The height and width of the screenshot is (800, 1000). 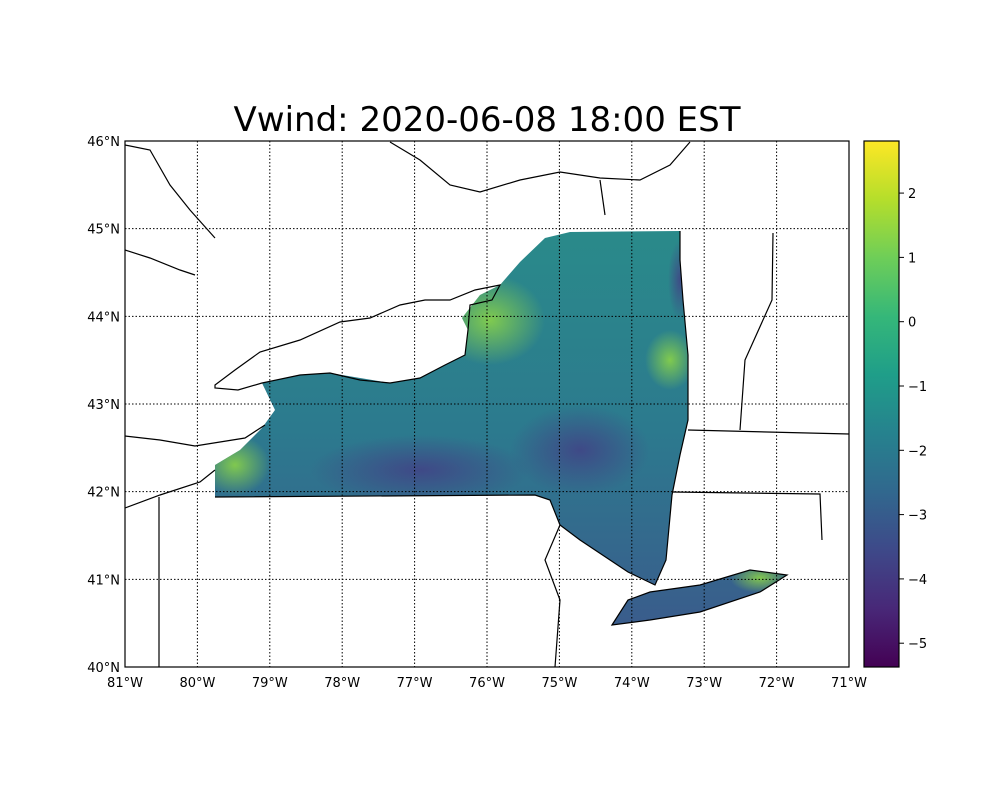 I want to click on y-tick-label: 46°N, so click(x=103, y=142).